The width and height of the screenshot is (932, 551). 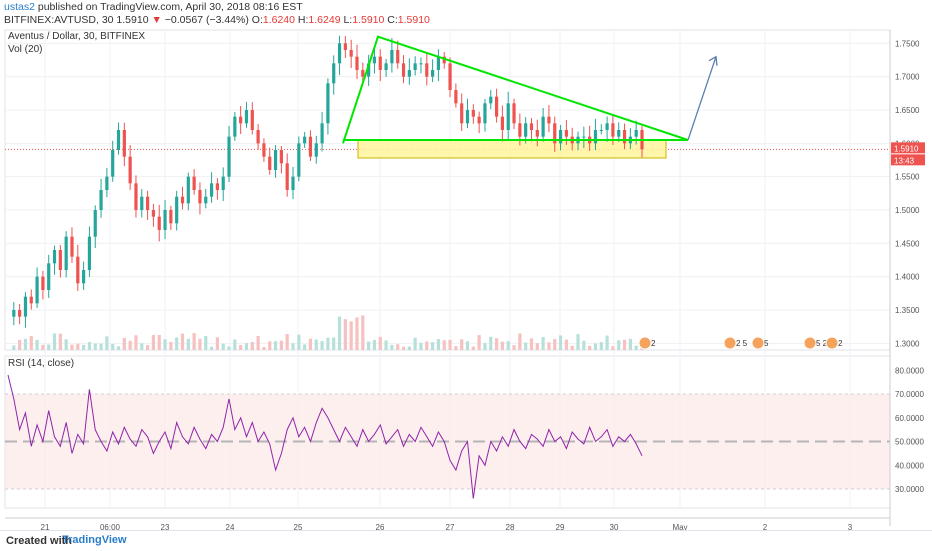 What do you see at coordinates (713, 60) in the screenshot?
I see `projection-arrow-head` at bounding box center [713, 60].